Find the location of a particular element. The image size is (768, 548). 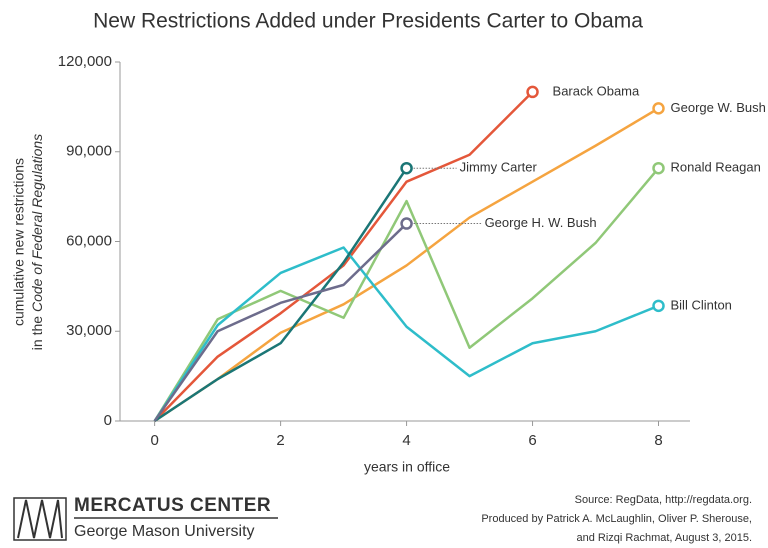

series-label: Bill Clinton is located at coordinates (701, 304).